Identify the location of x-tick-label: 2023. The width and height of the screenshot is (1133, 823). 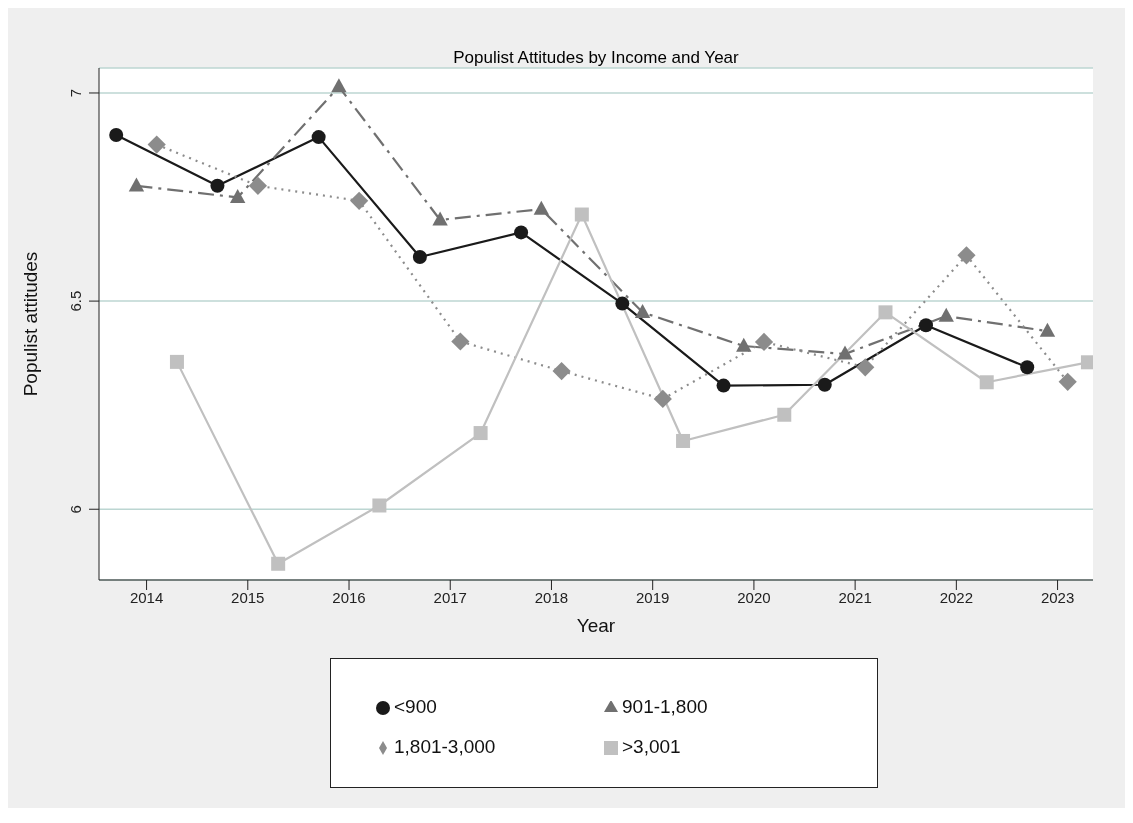
(1057, 597).